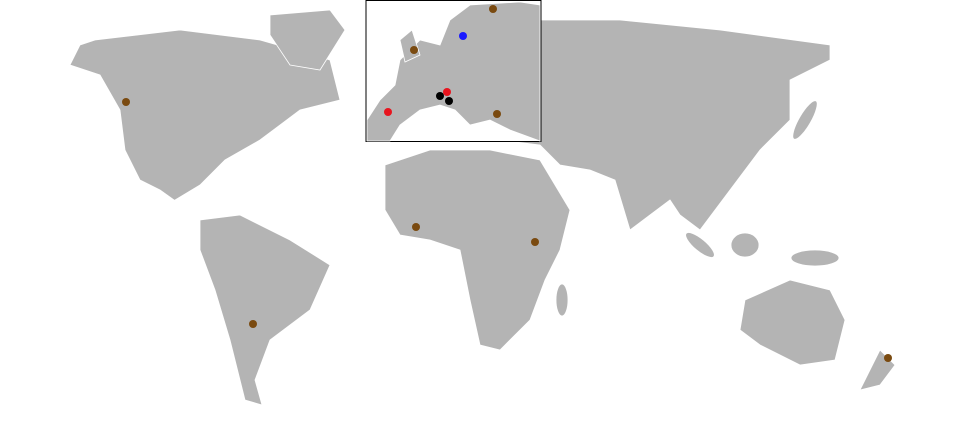  Describe the element at coordinates (805, 120) in the screenshot. I see `japan` at that location.